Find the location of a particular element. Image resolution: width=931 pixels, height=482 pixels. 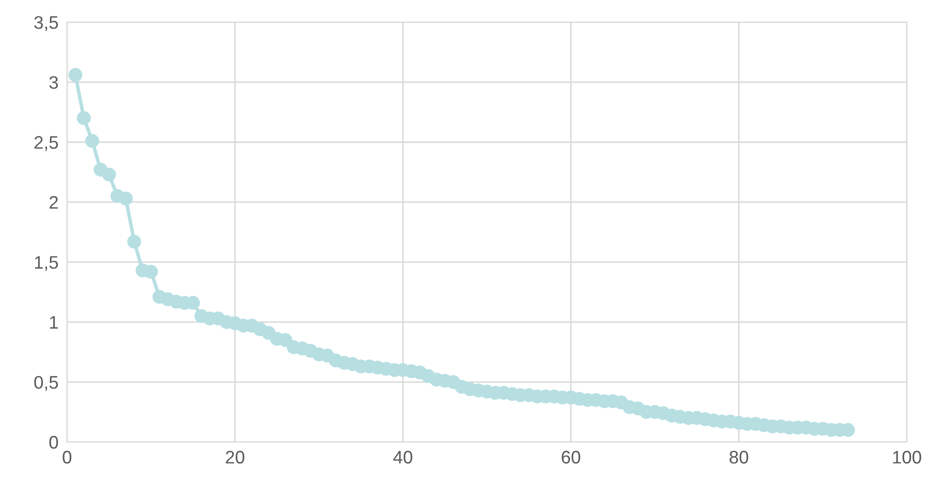

x-tick-label: 60 is located at coordinates (571, 457).